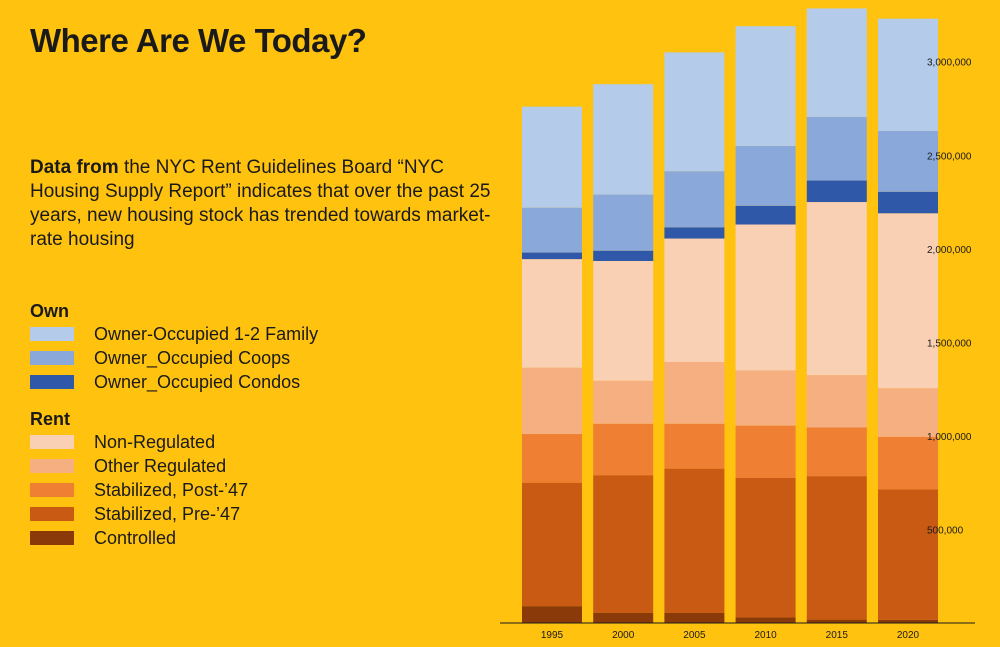  What do you see at coordinates (171, 489) in the screenshot?
I see `legend-label: Stabilized, Post-’47` at bounding box center [171, 489].